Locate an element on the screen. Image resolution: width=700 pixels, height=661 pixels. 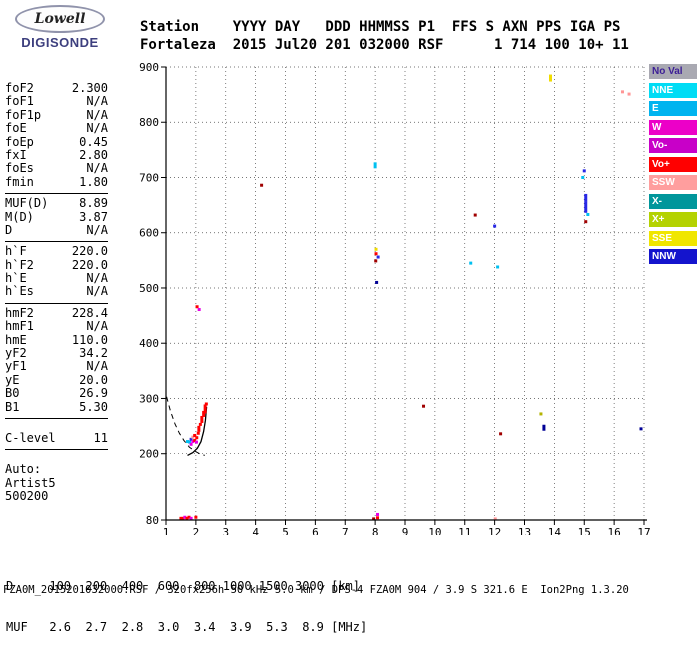
param-row-hes: h`Es N/A is located at coordinates (56, 291).